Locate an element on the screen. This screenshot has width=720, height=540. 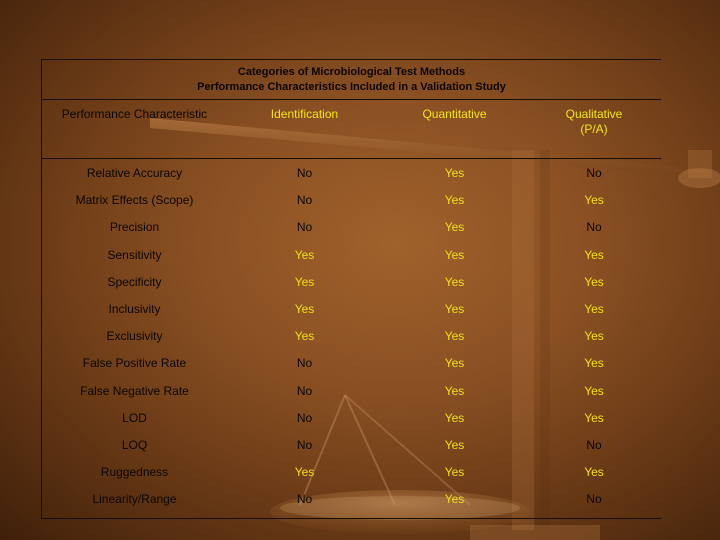
characteristic-cell: Sensitivity is located at coordinates (134, 254).